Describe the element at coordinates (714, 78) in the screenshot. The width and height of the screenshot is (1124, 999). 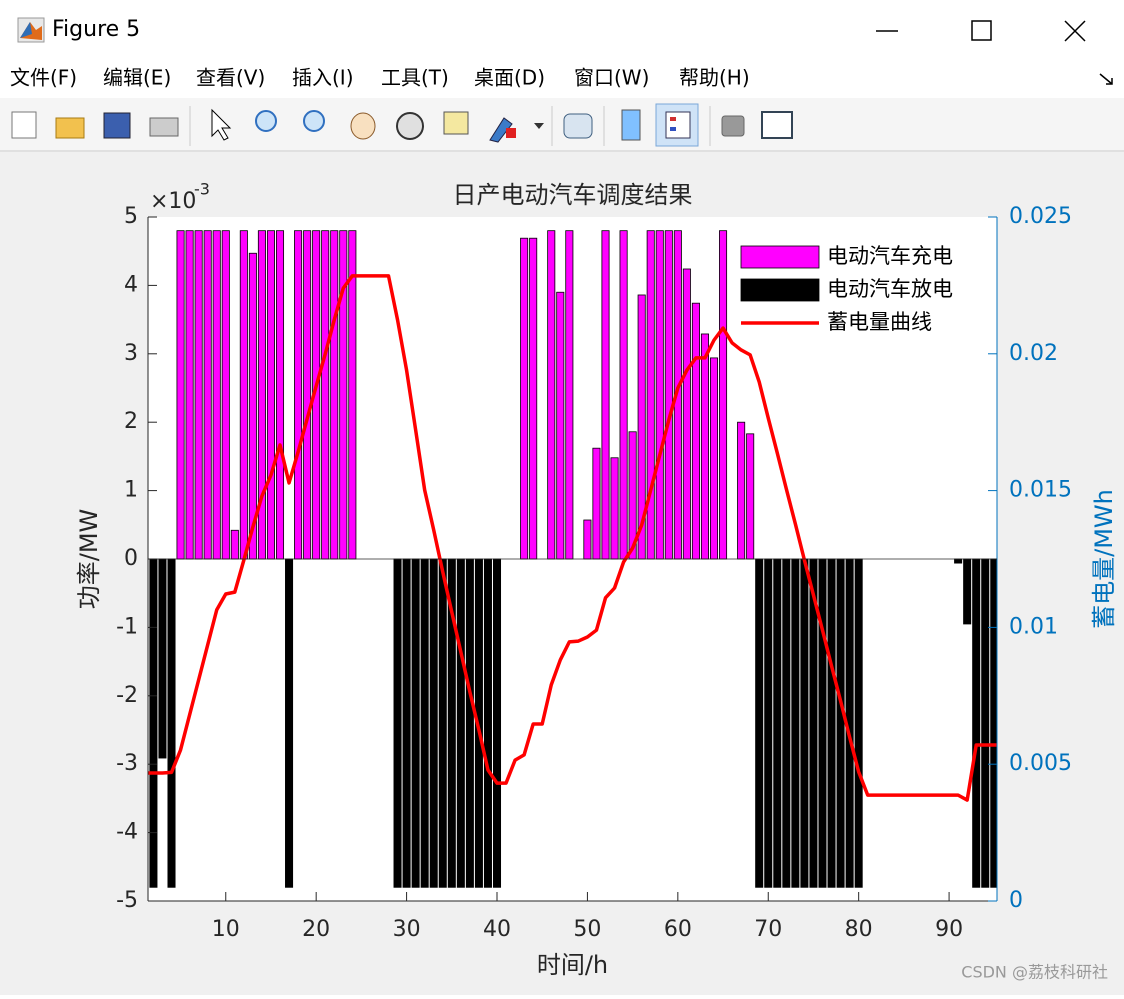
I see `menu-item: 帮助(H)` at that location.